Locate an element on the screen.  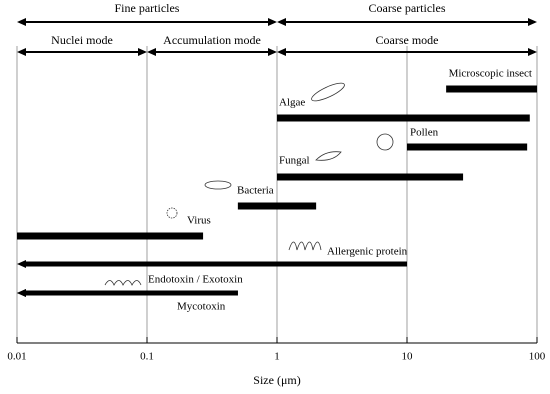
toxin-icon is located at coordinates (123, 283).